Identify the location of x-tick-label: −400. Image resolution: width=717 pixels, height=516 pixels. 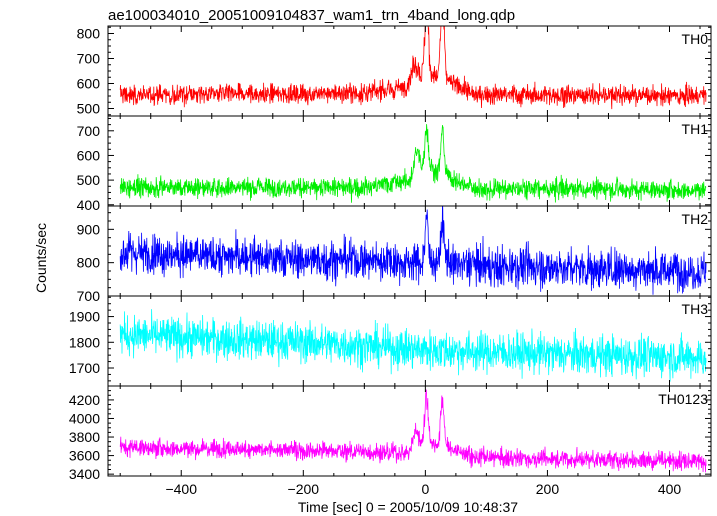
(181, 489).